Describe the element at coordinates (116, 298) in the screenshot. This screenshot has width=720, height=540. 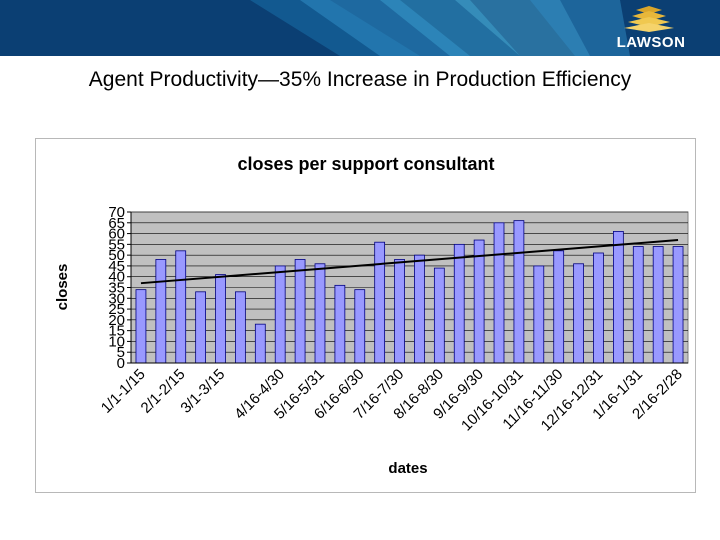
I see `y-tick-label: 30` at that location.